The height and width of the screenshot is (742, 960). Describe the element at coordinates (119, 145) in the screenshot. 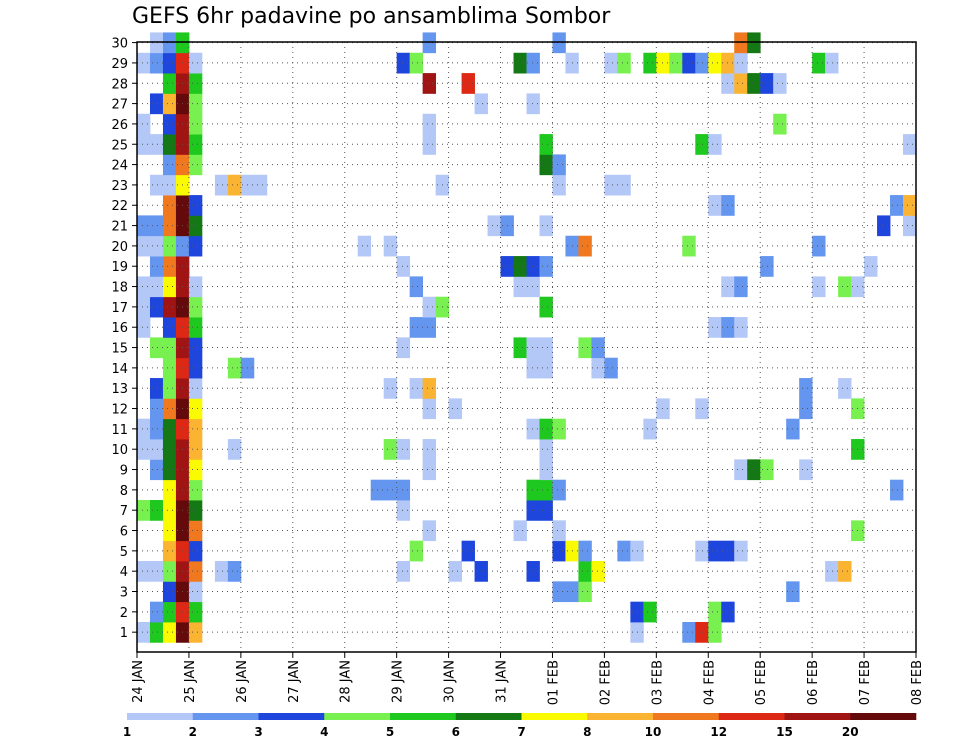

I see `y-tick-label: 25` at that location.